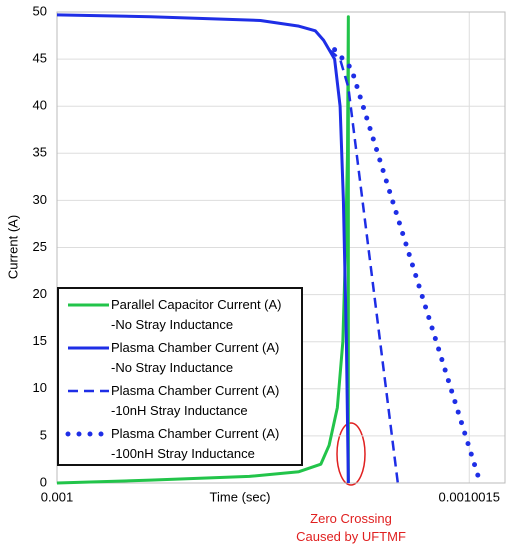 The height and width of the screenshot is (550, 508). Describe the element at coordinates (43, 481) in the screenshot. I see `y-tick-label: 0` at that location.